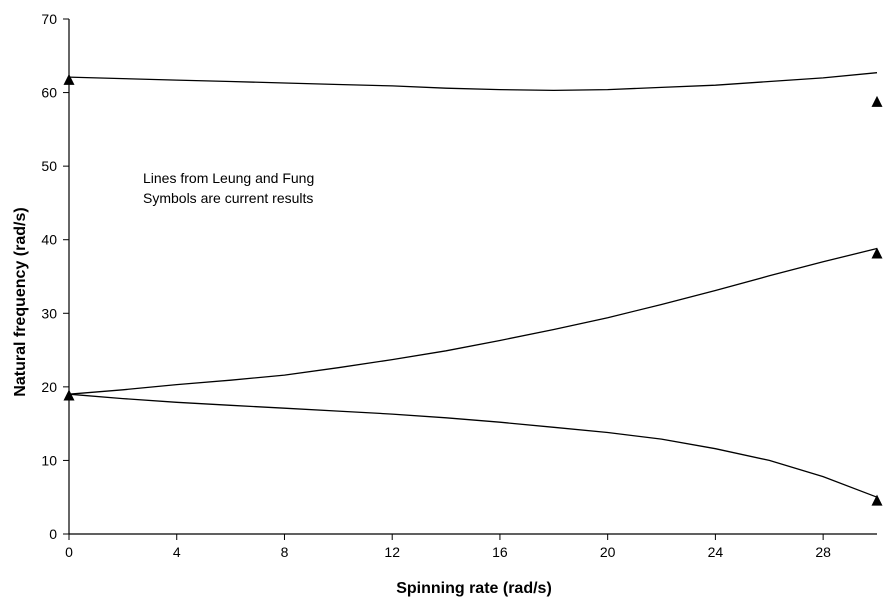  What do you see at coordinates (228, 178) in the screenshot?
I see `annotation-line-1: Lines from Leung and Fung` at bounding box center [228, 178].